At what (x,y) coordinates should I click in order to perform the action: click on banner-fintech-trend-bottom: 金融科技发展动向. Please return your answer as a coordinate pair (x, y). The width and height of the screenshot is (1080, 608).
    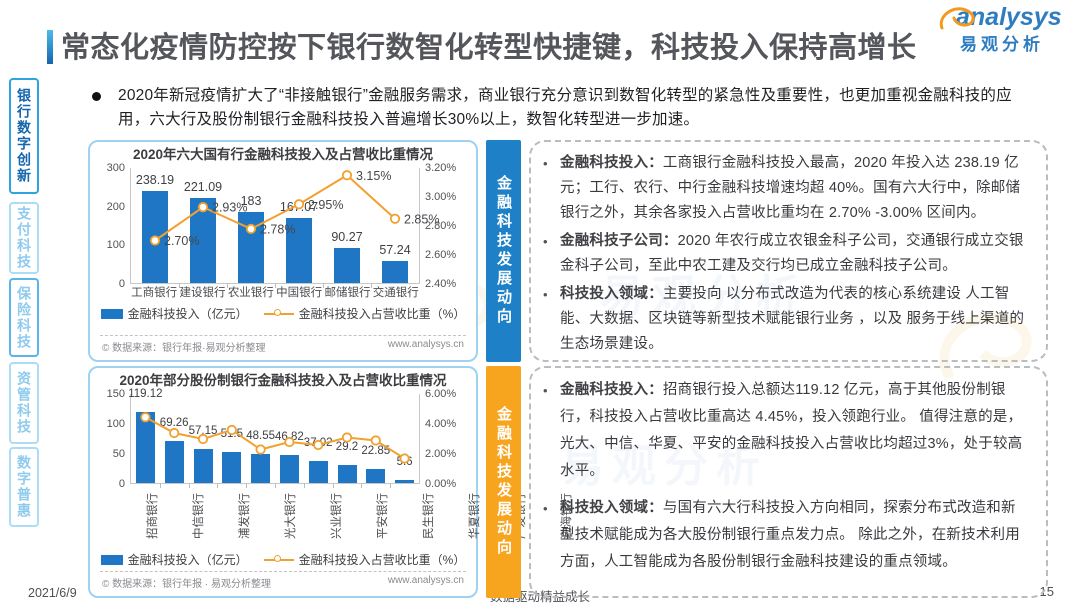
    Looking at the image, I should click on (503, 482).